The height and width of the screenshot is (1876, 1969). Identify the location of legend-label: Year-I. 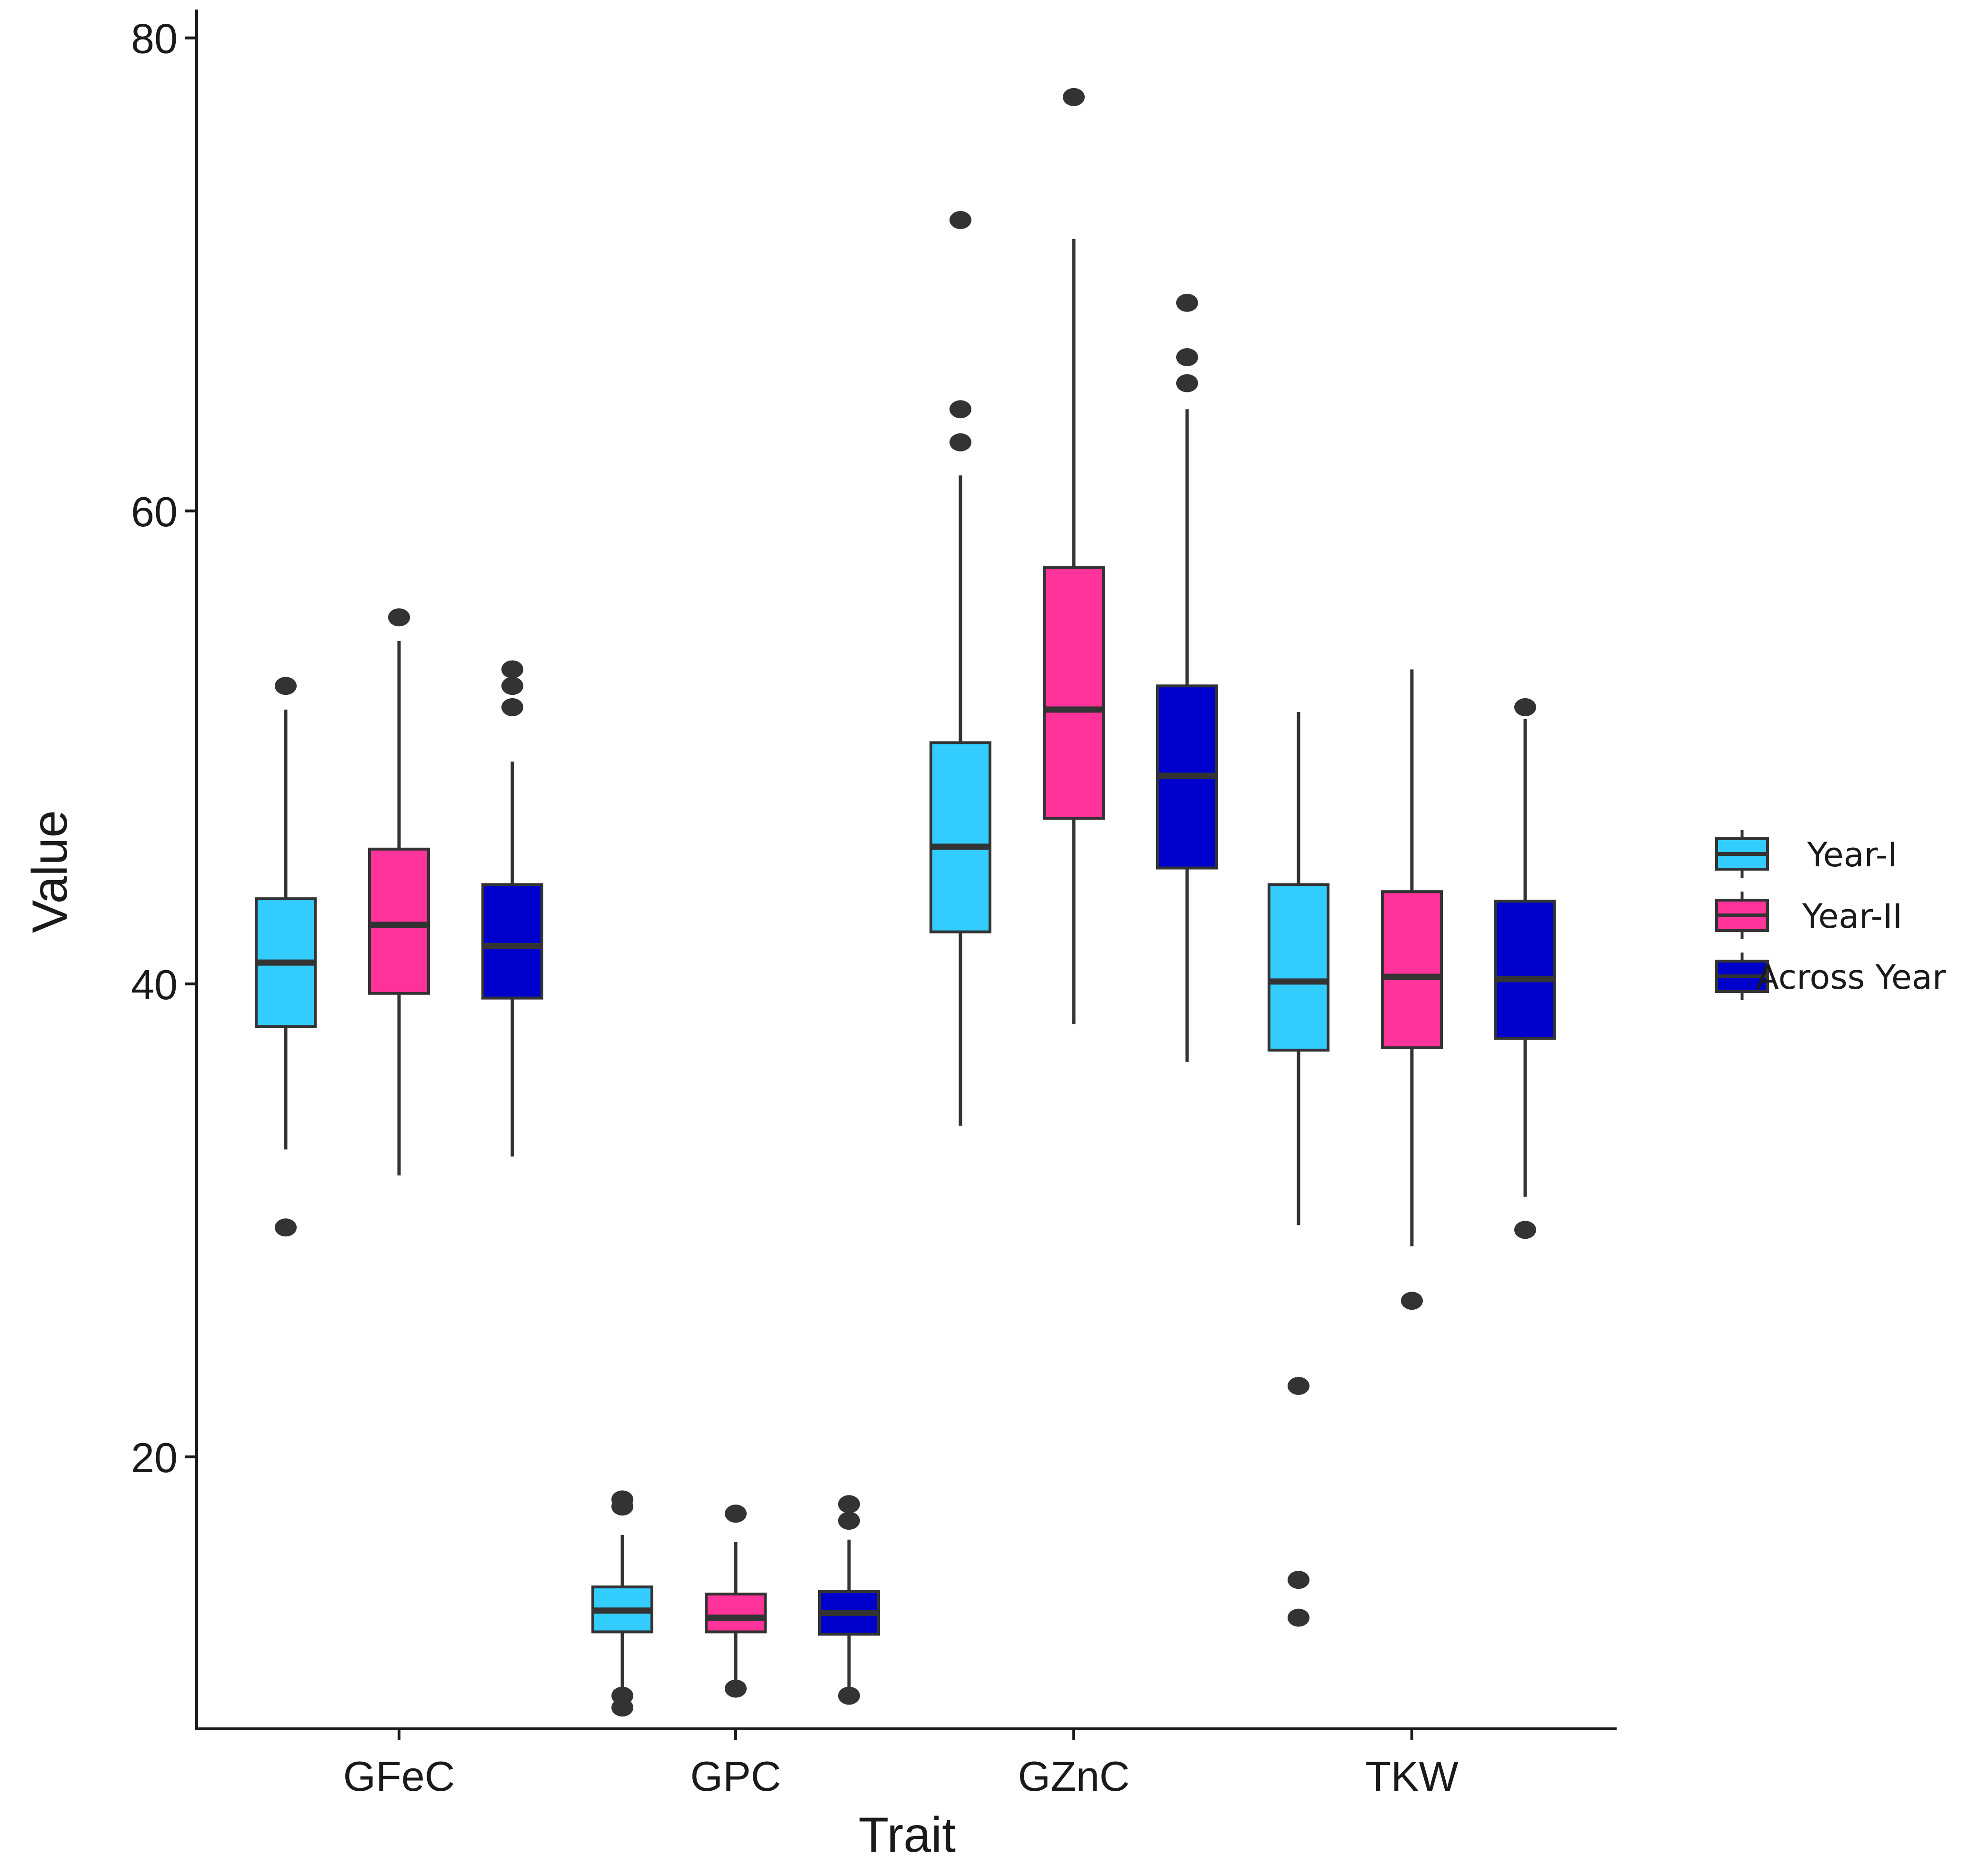
(1852, 854).